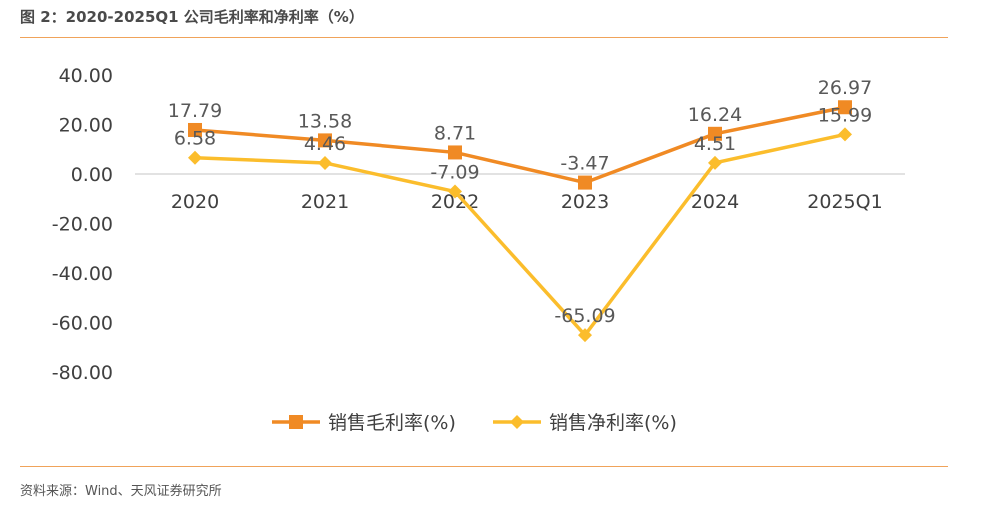  Describe the element at coordinates (86, 126) in the screenshot. I see `y-tick-label: 20.00` at that location.